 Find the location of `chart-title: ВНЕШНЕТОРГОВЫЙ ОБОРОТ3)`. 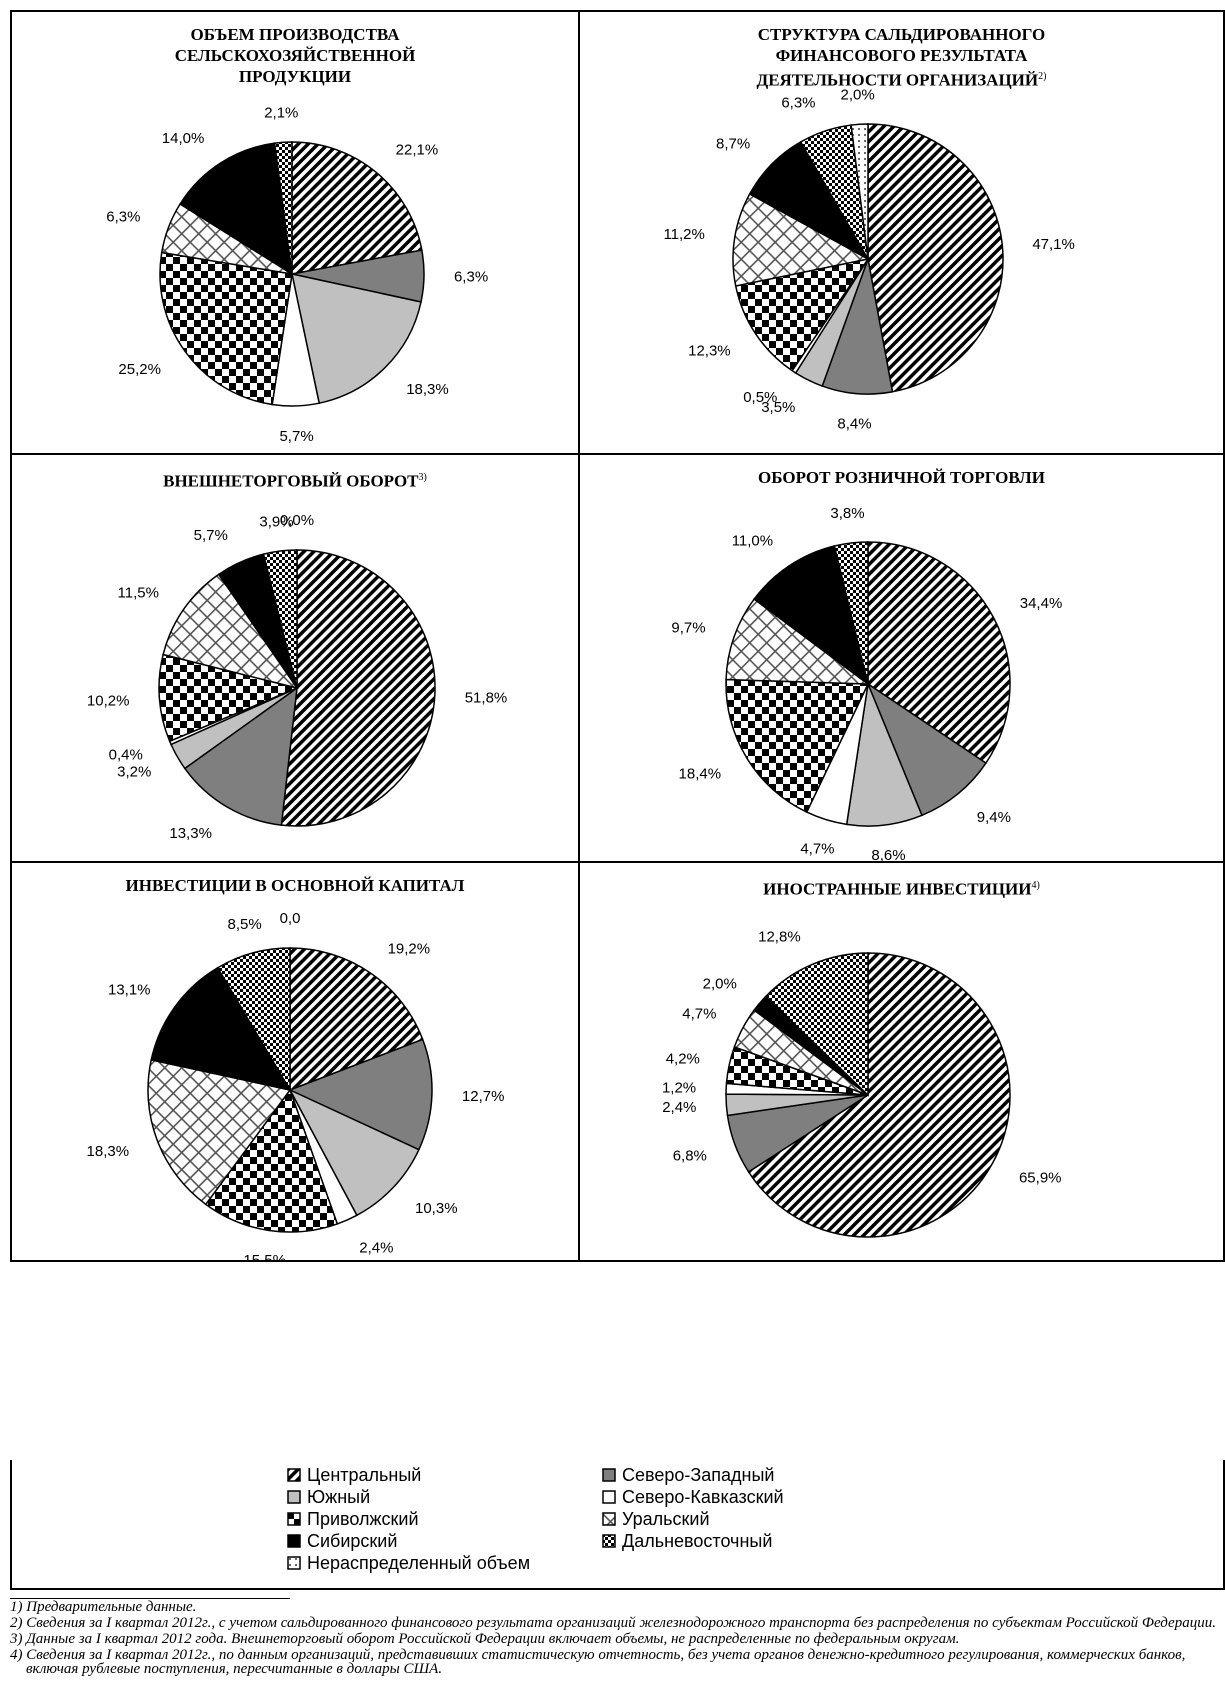

chart-title: ВНЕШНЕТОРГОВЫЙ ОБОРОТ3) is located at coordinates (295, 479).